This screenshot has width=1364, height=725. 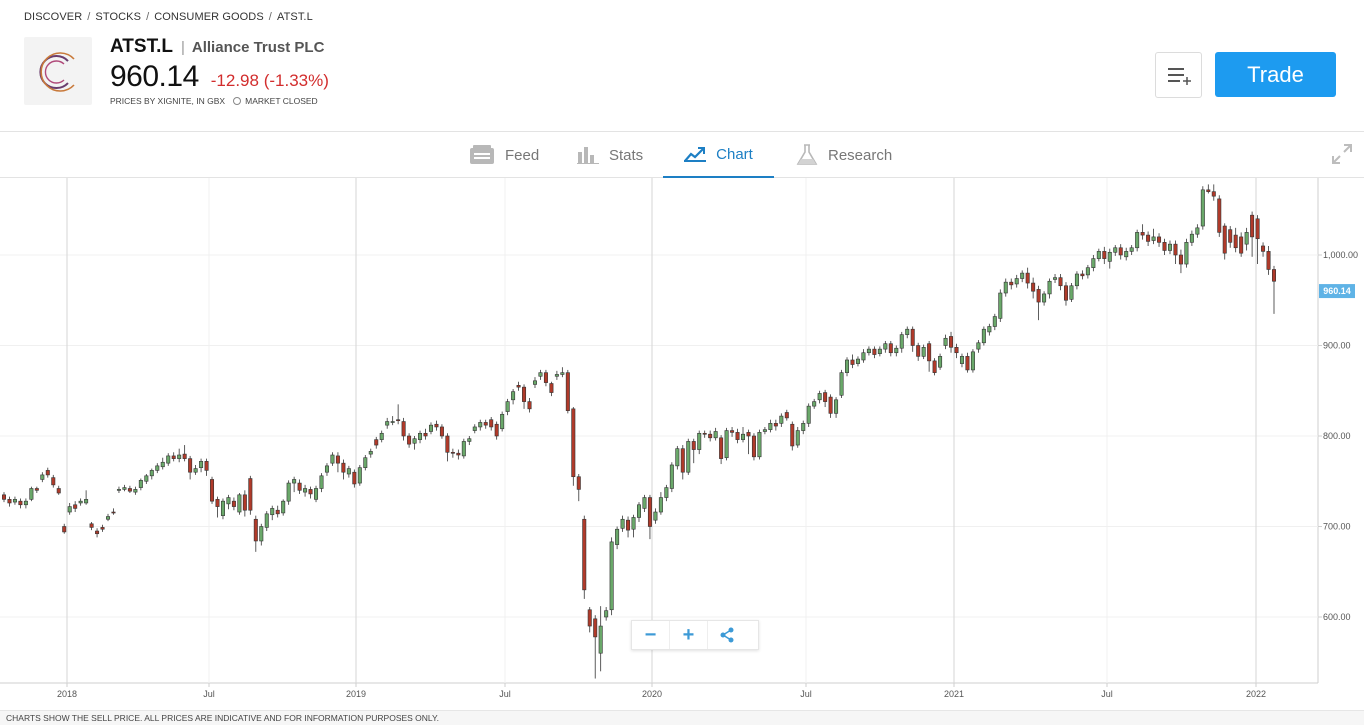 I want to click on tab-stats: Stats, so click(x=617, y=155).